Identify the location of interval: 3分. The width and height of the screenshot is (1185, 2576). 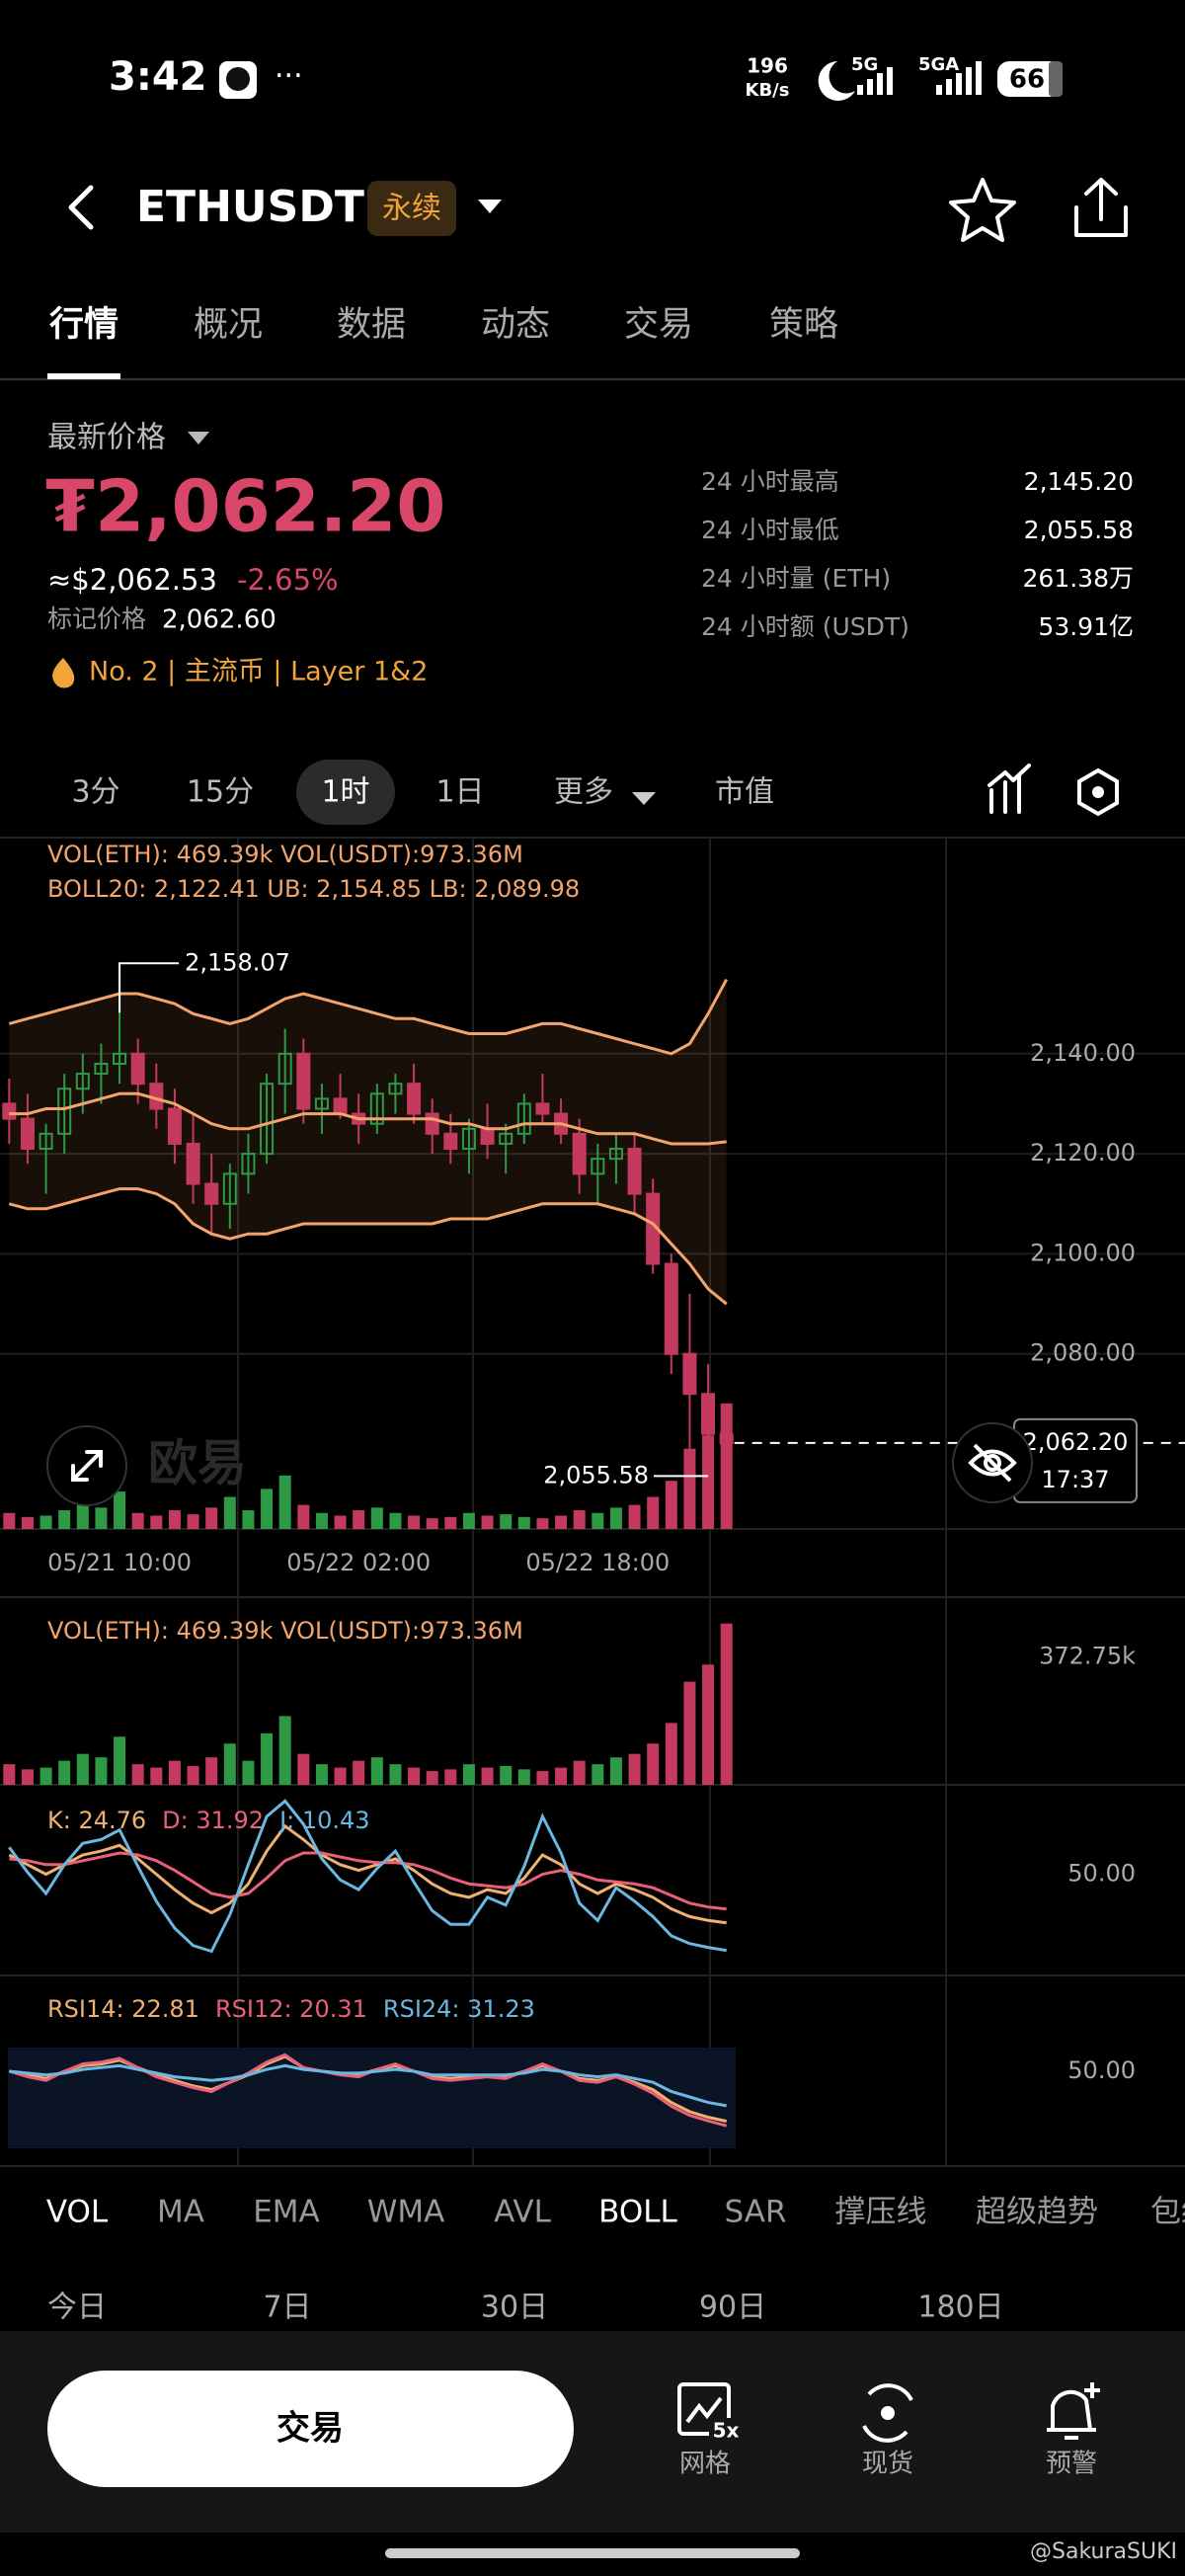
(95, 792).